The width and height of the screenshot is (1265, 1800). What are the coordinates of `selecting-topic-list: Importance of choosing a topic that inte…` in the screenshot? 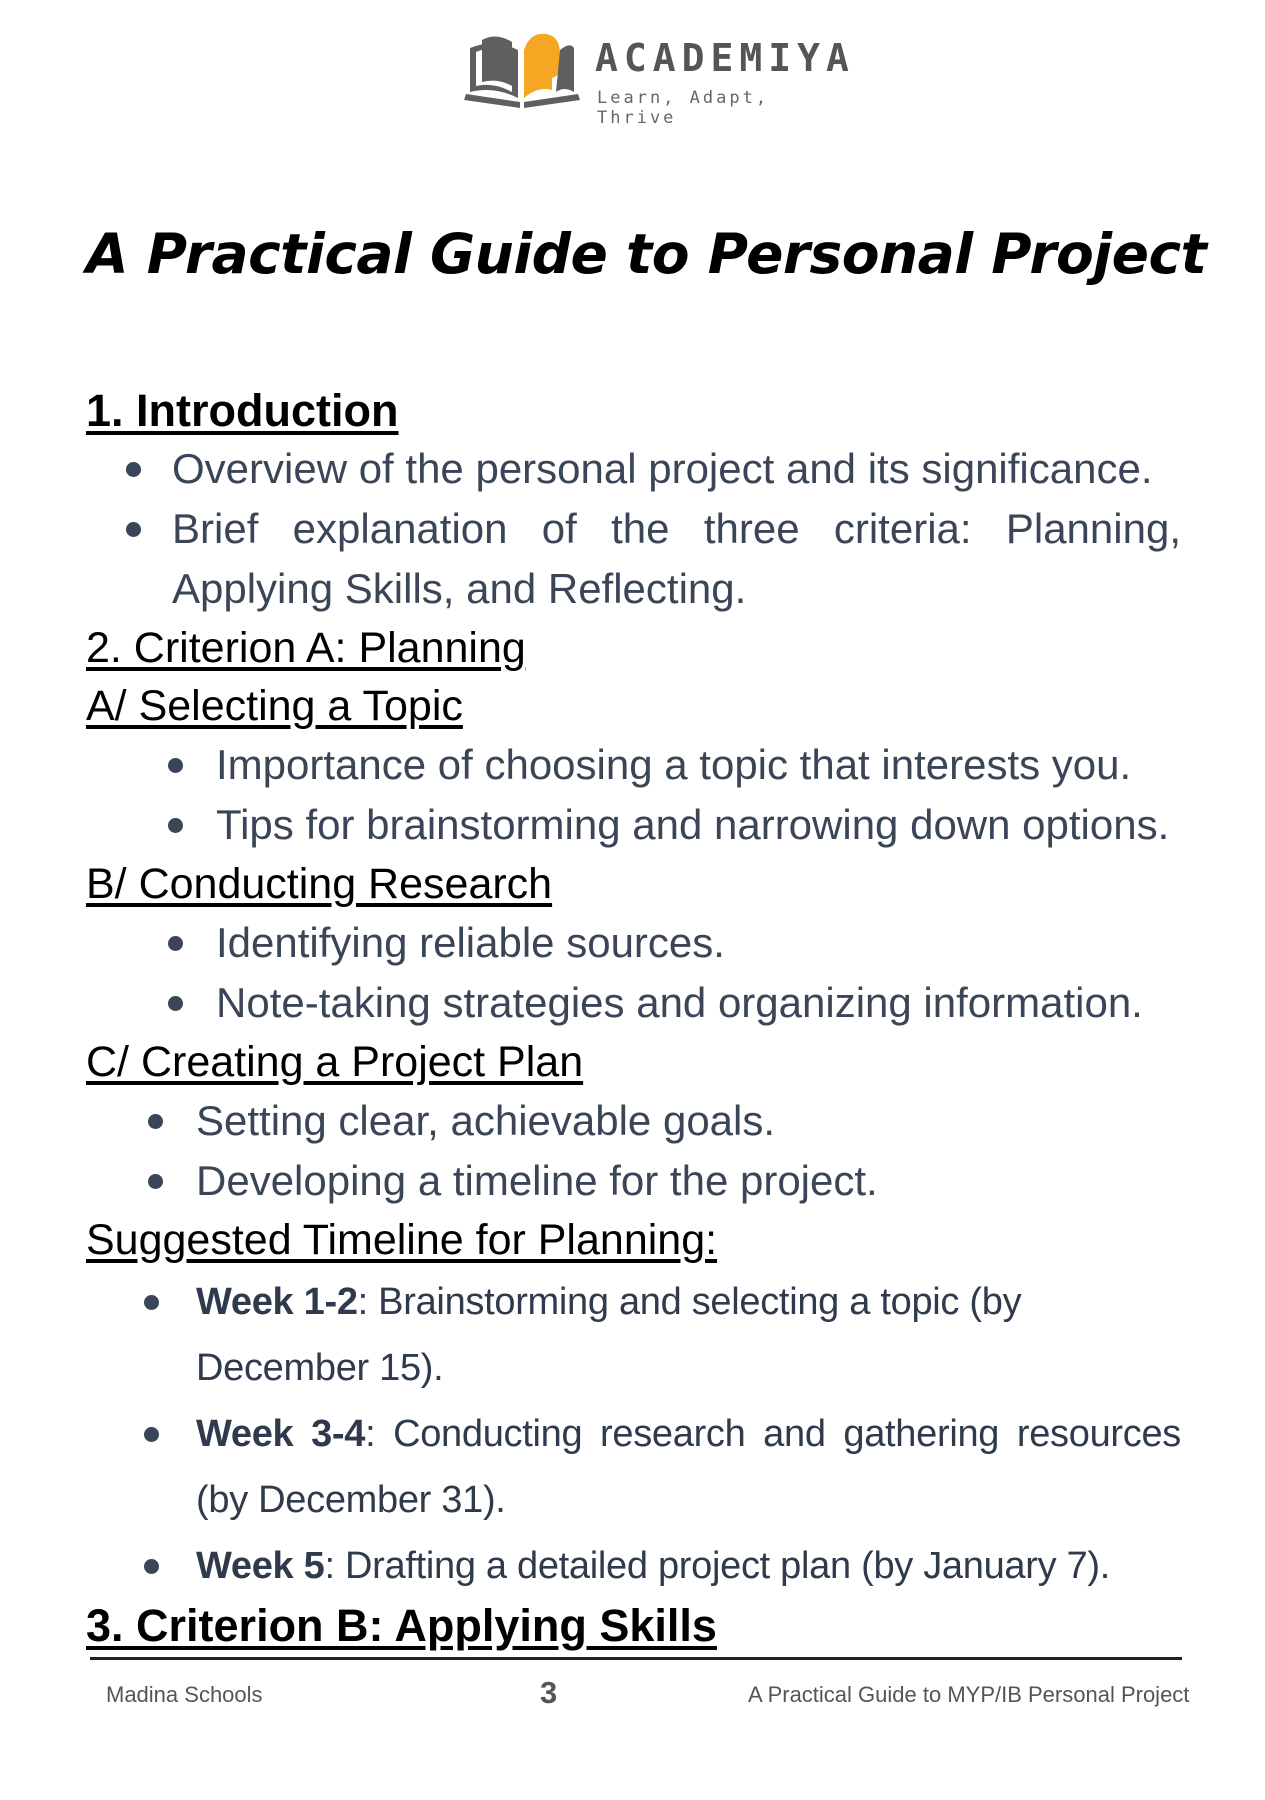 It's located at (633, 795).